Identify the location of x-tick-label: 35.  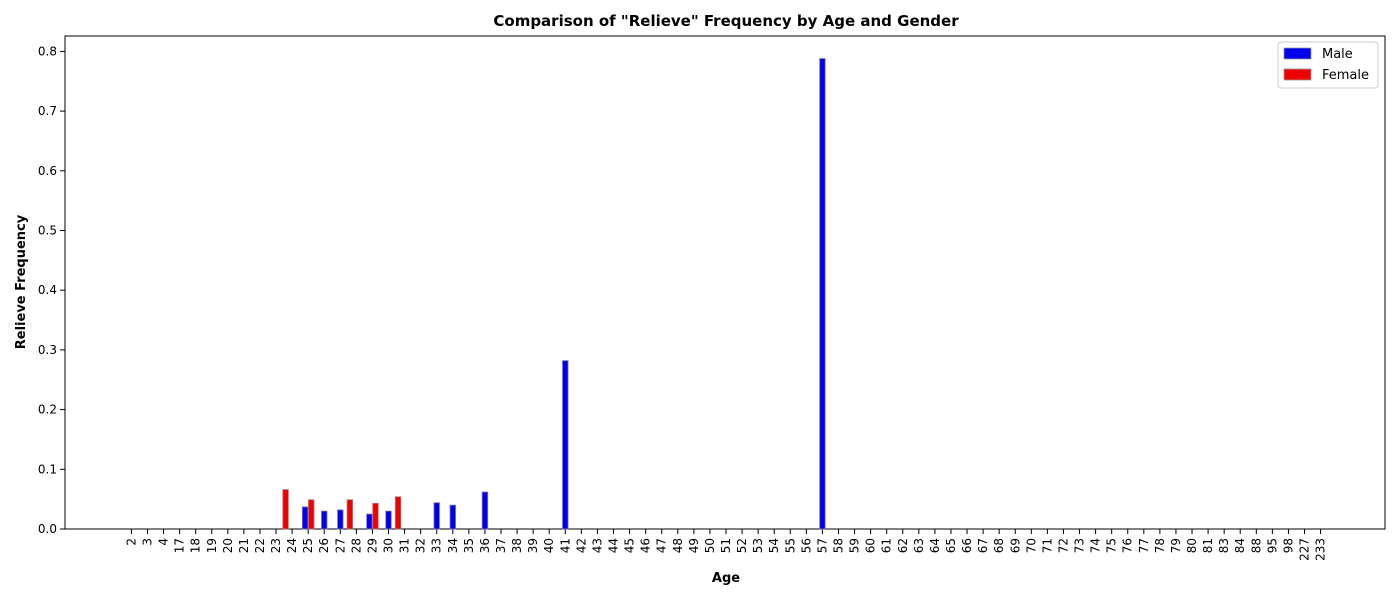
(469, 545).